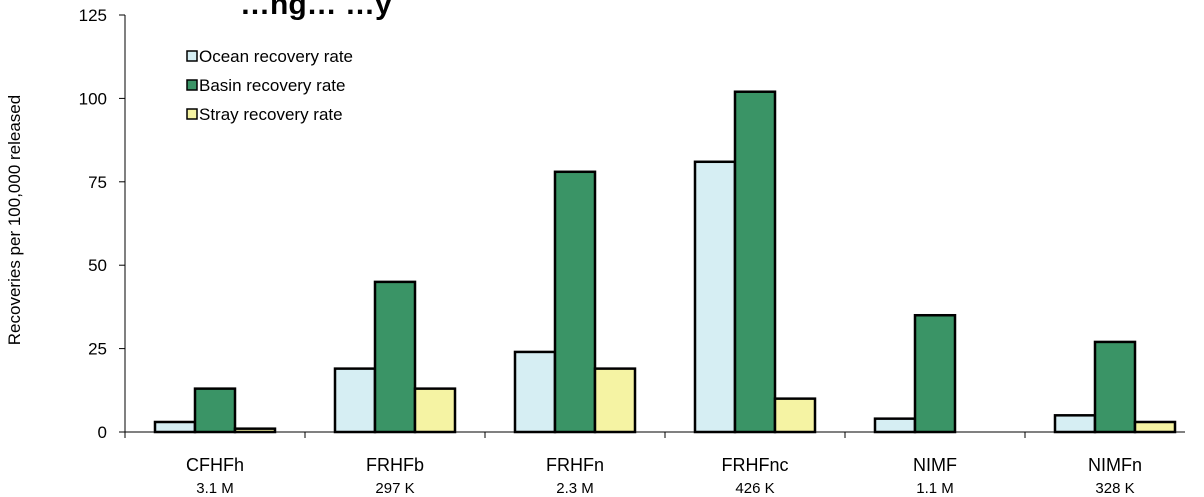 This screenshot has width=1204, height=497. I want to click on x-category-sublabel: 1.1 M, so click(935, 488).